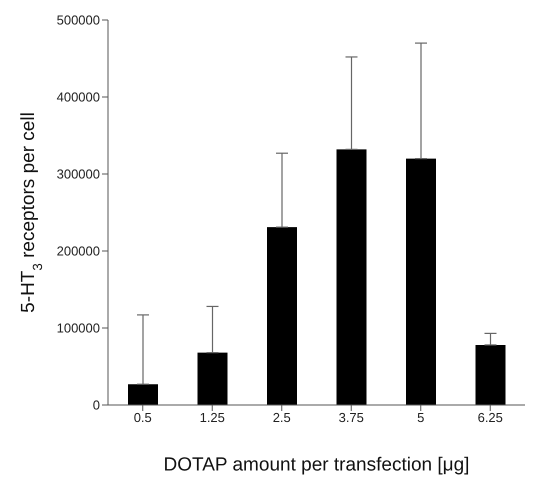 The width and height of the screenshot is (541, 493). I want to click on y-tick-label: 400000, so click(78, 97).